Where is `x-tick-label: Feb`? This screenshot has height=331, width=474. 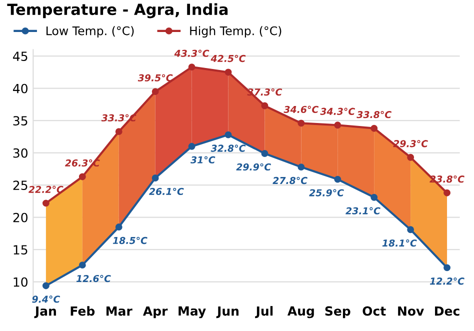
x-tick-label: Feb is located at coordinates (82, 311).